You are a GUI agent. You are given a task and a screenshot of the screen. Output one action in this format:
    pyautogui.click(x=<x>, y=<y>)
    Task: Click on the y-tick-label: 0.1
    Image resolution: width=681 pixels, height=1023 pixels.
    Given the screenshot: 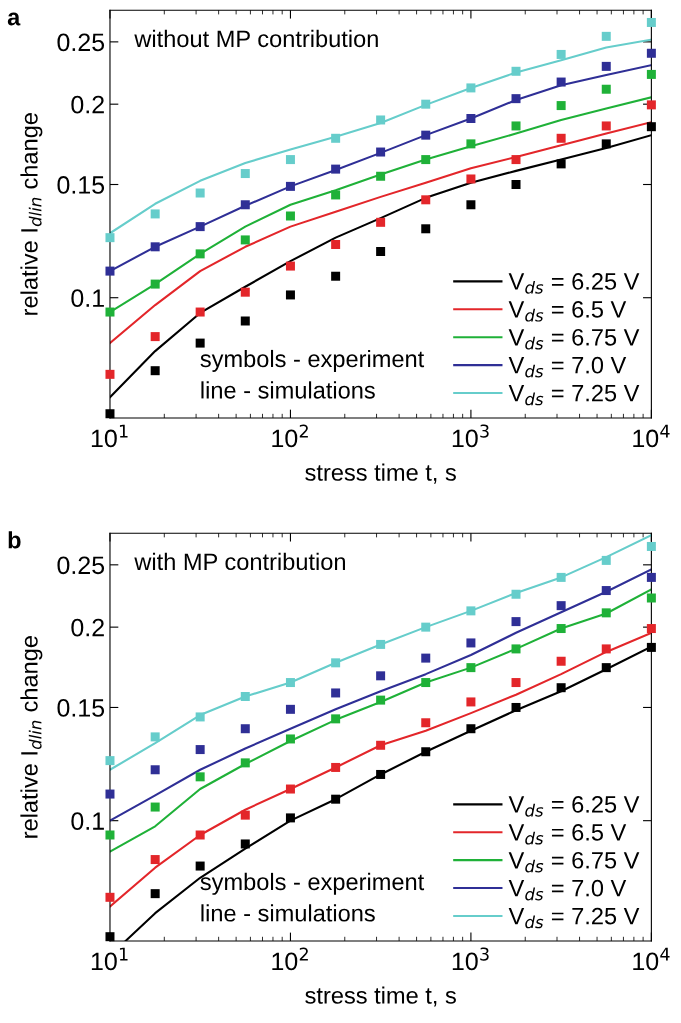 What is the action you would take?
    pyautogui.click(x=87, y=298)
    